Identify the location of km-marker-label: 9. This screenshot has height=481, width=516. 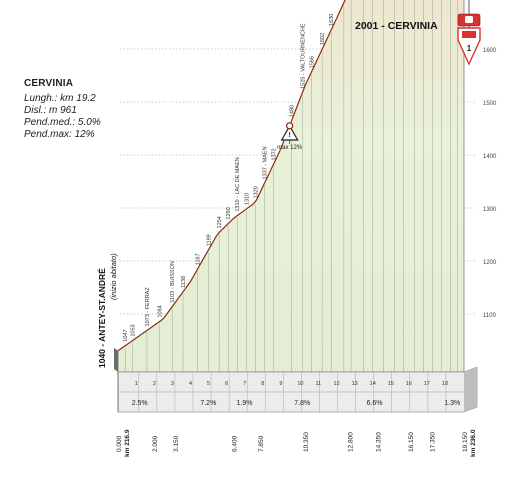
(280, 384).